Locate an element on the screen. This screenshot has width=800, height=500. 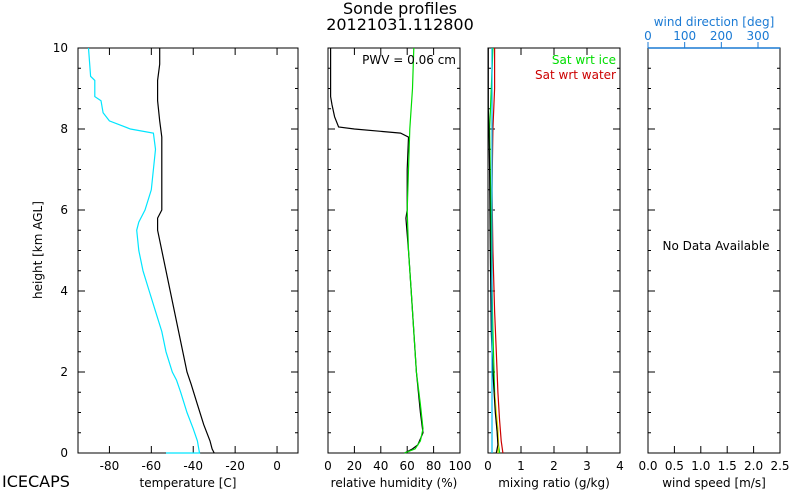
relative-humidity-frame is located at coordinates (394, 250).